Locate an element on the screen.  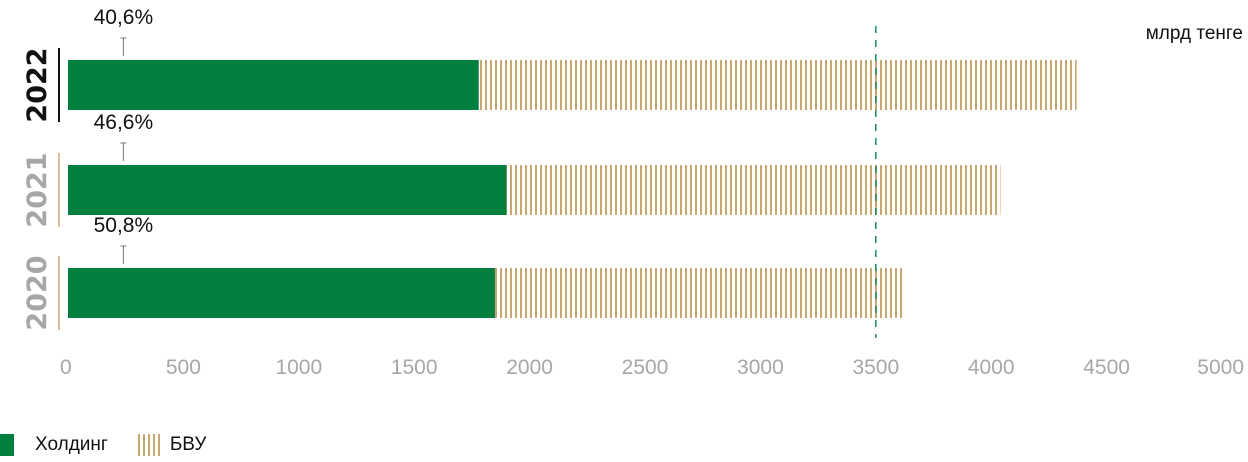
bar-bvu-2022 is located at coordinates (777, 85).